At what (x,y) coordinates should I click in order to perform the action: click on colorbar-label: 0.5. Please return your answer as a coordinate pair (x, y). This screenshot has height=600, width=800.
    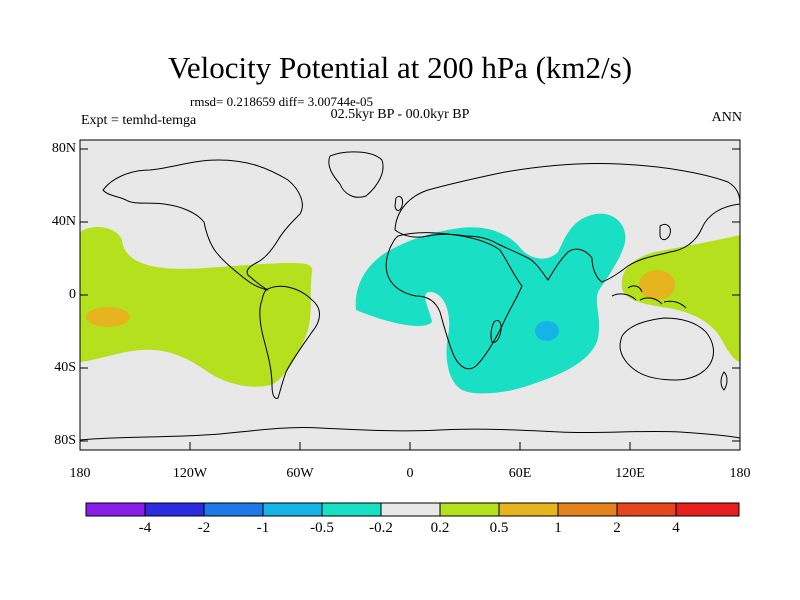
    Looking at the image, I should click on (499, 528).